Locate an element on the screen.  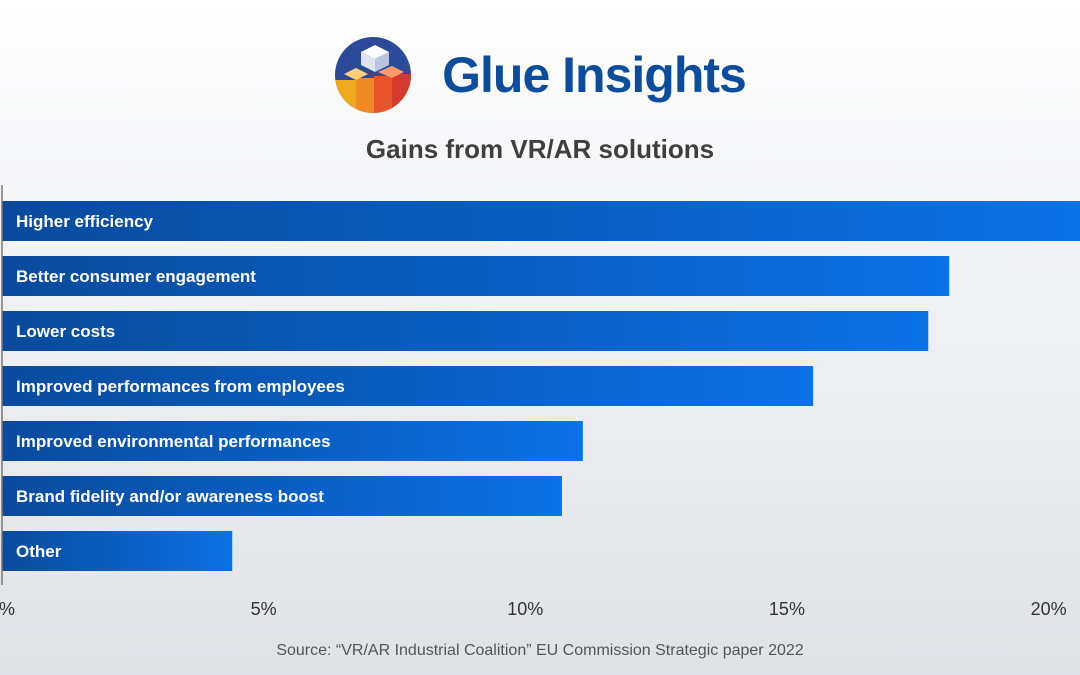
bar-label: Improved environmental performances is located at coordinates (173, 441).